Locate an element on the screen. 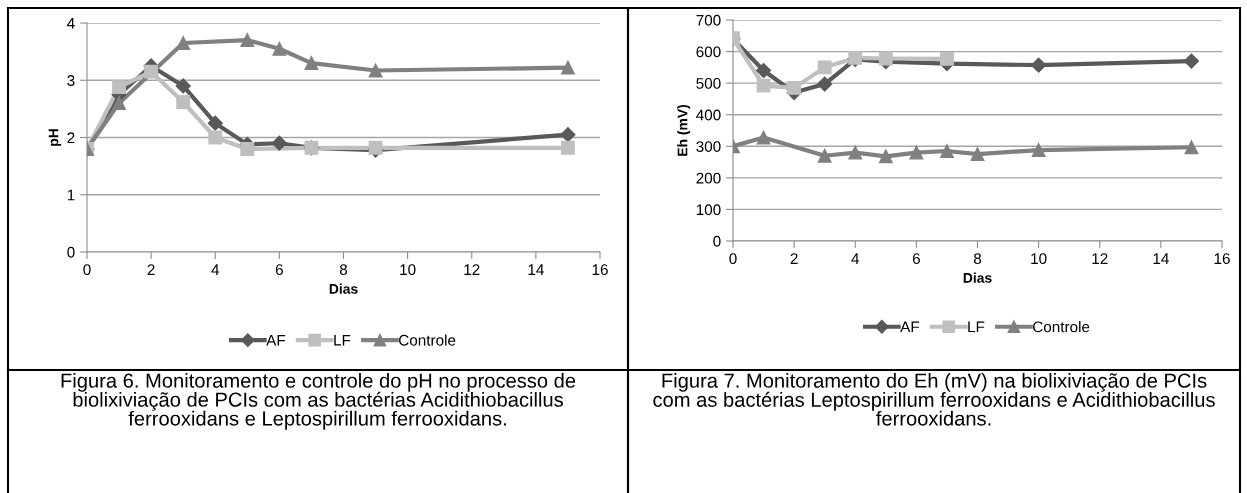 The height and width of the screenshot is (493, 1247). y-axis-title: pH is located at coordinates (55, 137).